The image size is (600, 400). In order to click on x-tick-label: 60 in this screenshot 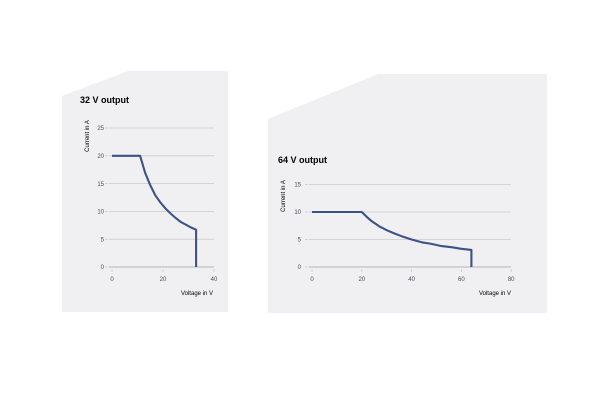, I will do `click(461, 280)`.